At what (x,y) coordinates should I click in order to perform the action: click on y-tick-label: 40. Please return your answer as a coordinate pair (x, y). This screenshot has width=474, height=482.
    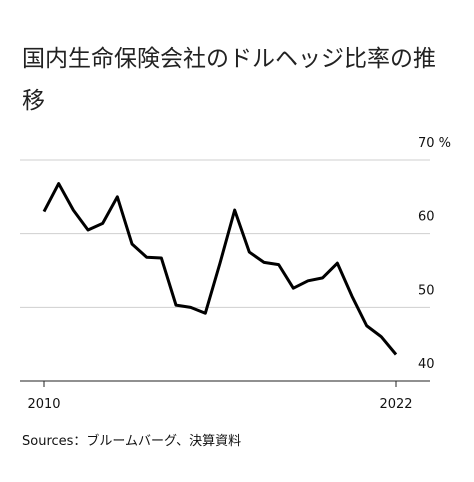
    Looking at the image, I should click on (426, 364).